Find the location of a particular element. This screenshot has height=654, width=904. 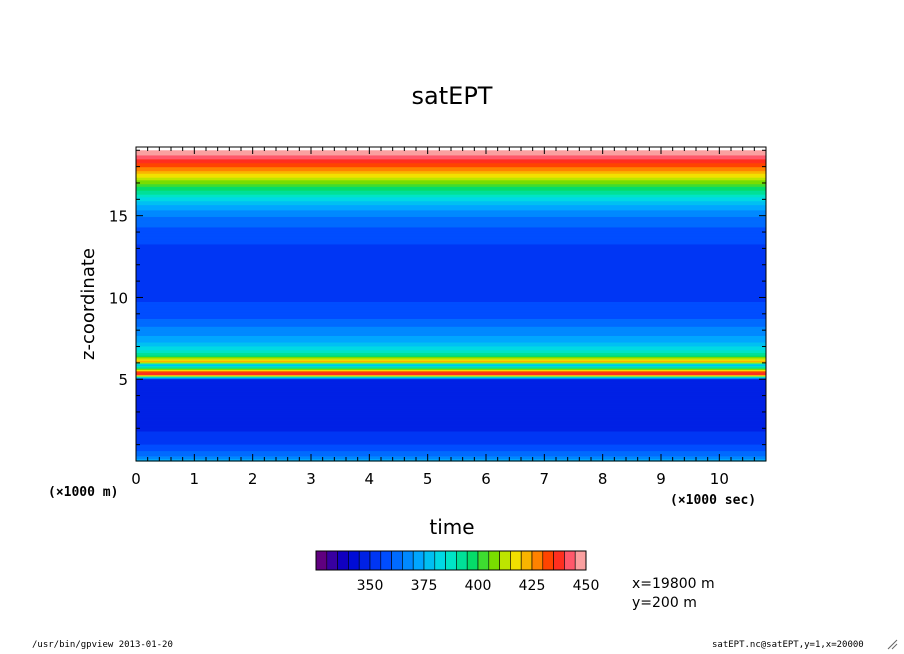

x-tick-label: 10 is located at coordinates (719, 479).